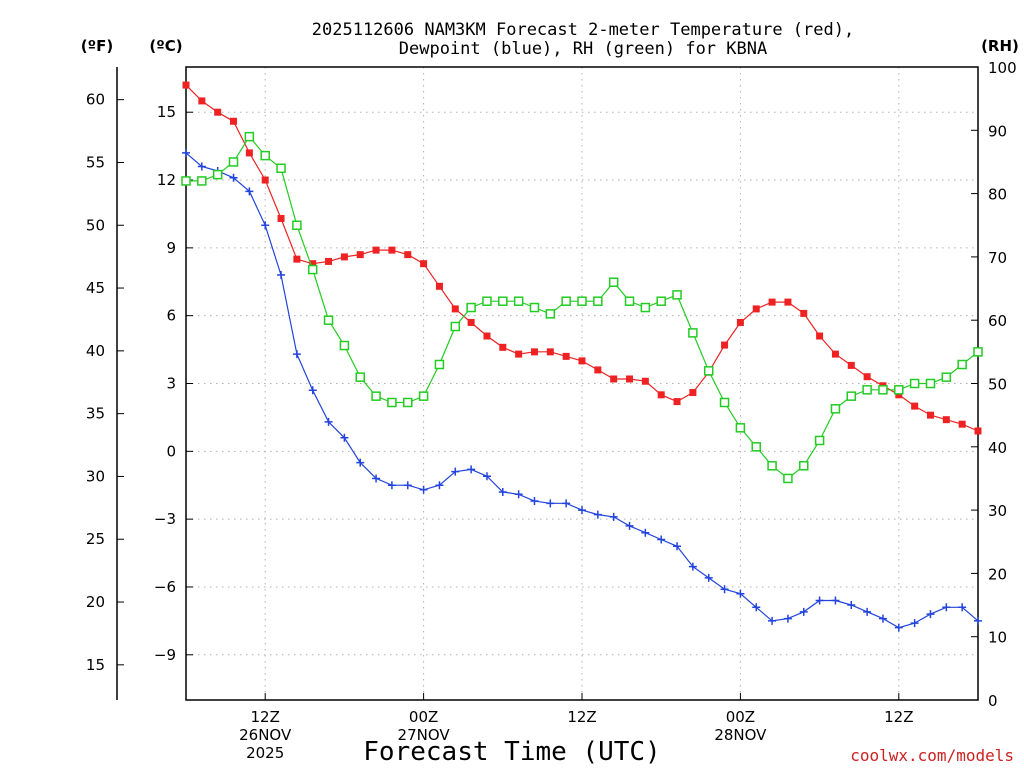 This screenshot has width=1024, height=768. I want to click on fahrenheit-tick-label: 15, so click(95, 665).